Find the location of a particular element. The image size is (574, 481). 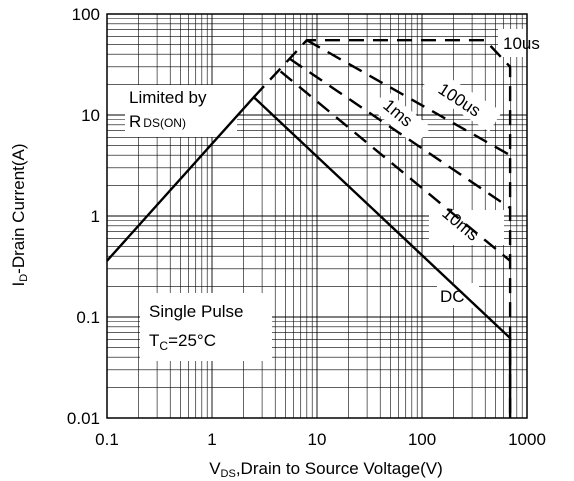

limited-by-label: Limited by is located at coordinates (168, 97).